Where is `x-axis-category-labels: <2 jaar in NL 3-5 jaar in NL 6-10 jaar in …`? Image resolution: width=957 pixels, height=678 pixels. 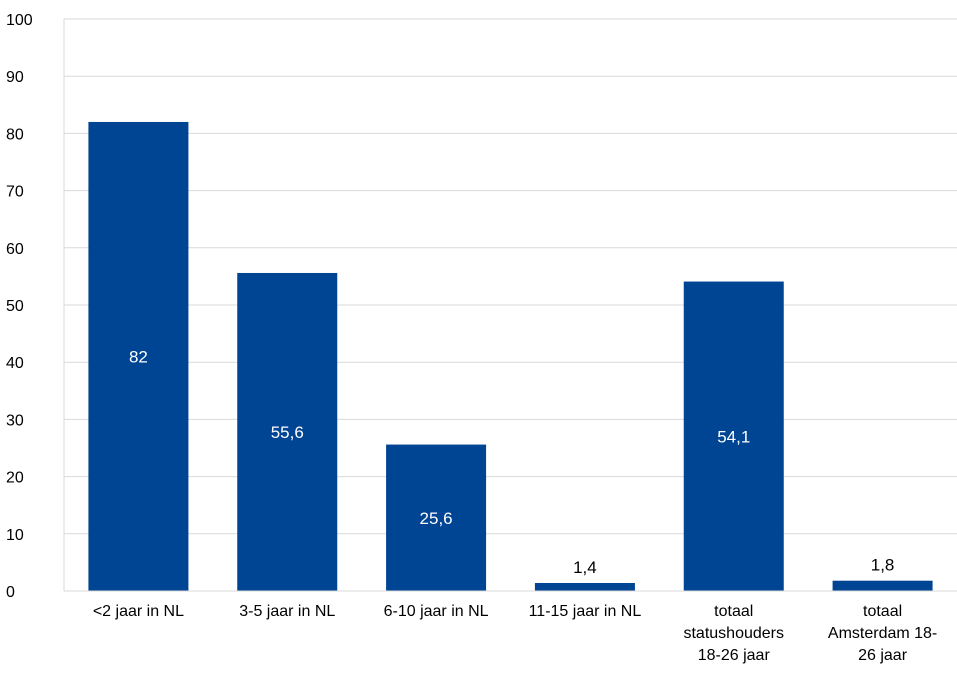 x-axis-category-labels: <2 jaar in NL 3-5 jaar in NL 6-10 jaar in … is located at coordinates (515, 633).